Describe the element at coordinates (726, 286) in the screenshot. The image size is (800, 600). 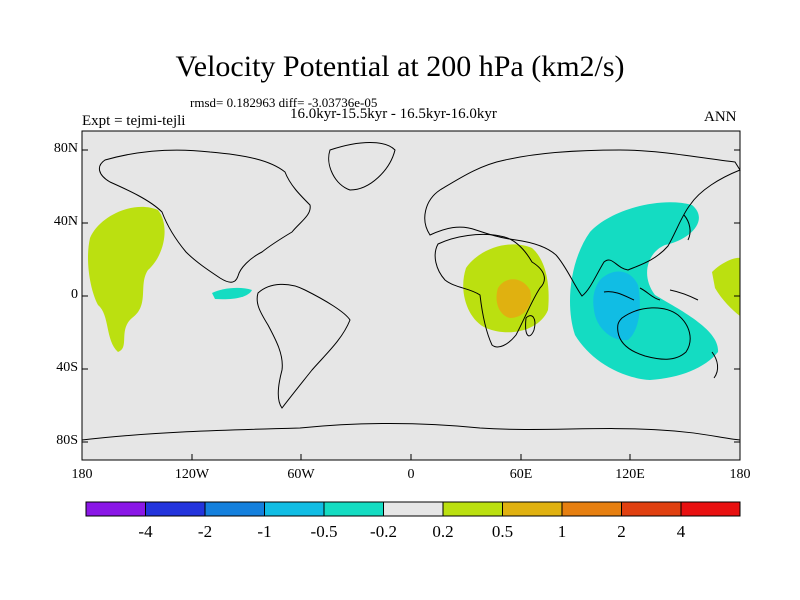
I see `anomaly-central-pacific-positive` at that location.